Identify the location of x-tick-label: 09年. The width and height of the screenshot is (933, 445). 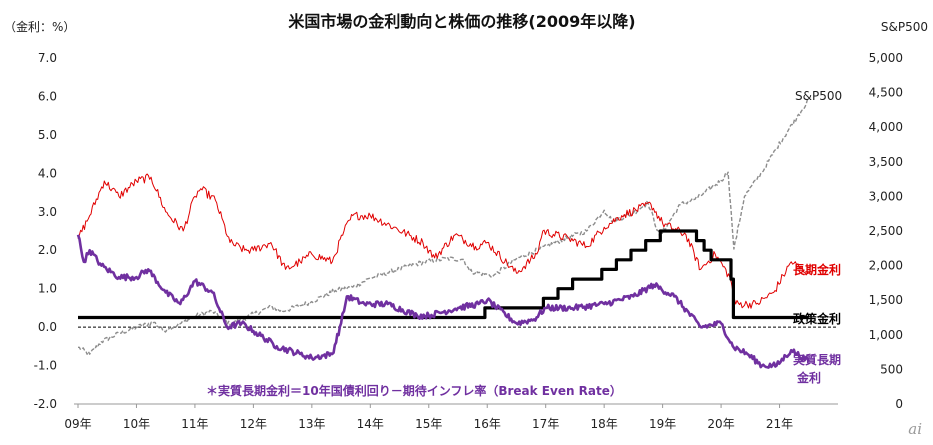
(77, 424).